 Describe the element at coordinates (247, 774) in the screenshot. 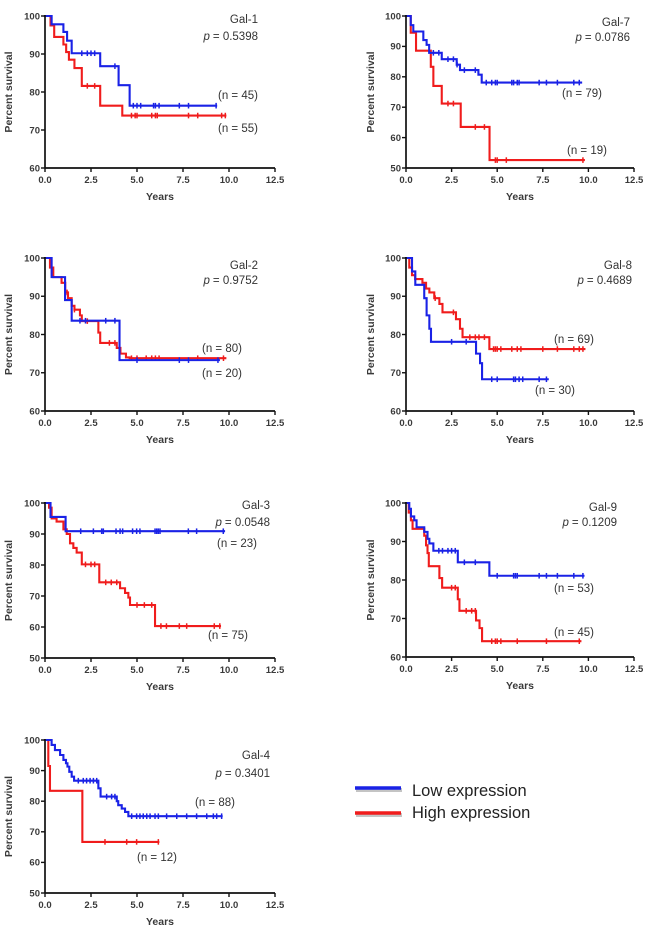

I see `p-value: = 0.3401` at that location.